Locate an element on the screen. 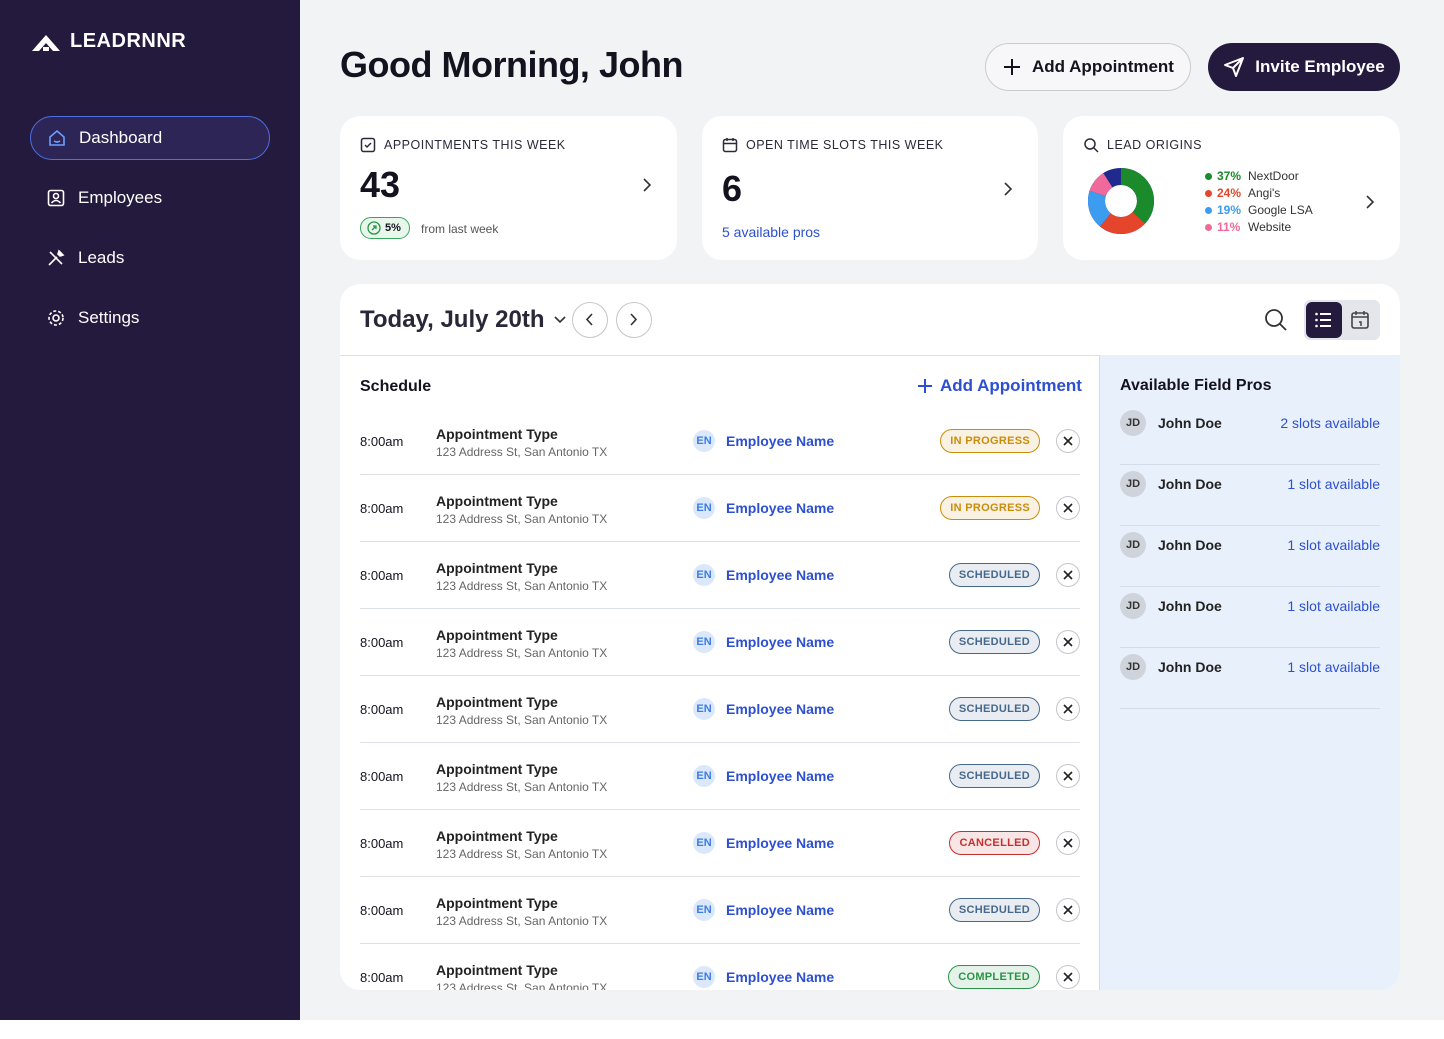 This screenshot has height=1039, width=1444. legend-percent: 19% is located at coordinates (1229, 210).